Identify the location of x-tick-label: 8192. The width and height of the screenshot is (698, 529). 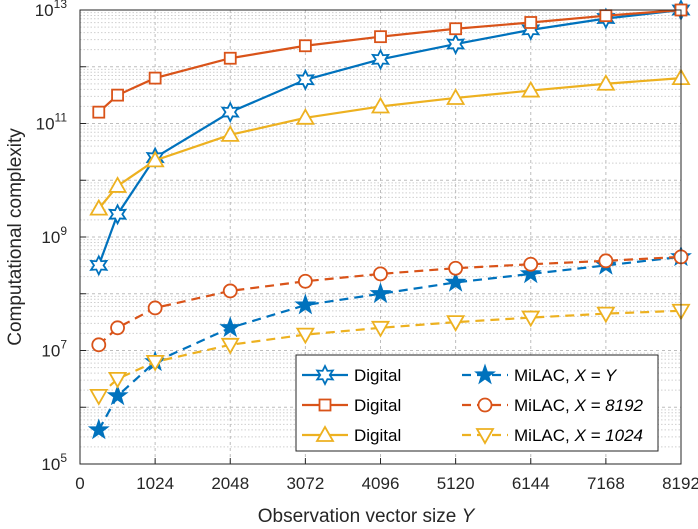
(680, 483).